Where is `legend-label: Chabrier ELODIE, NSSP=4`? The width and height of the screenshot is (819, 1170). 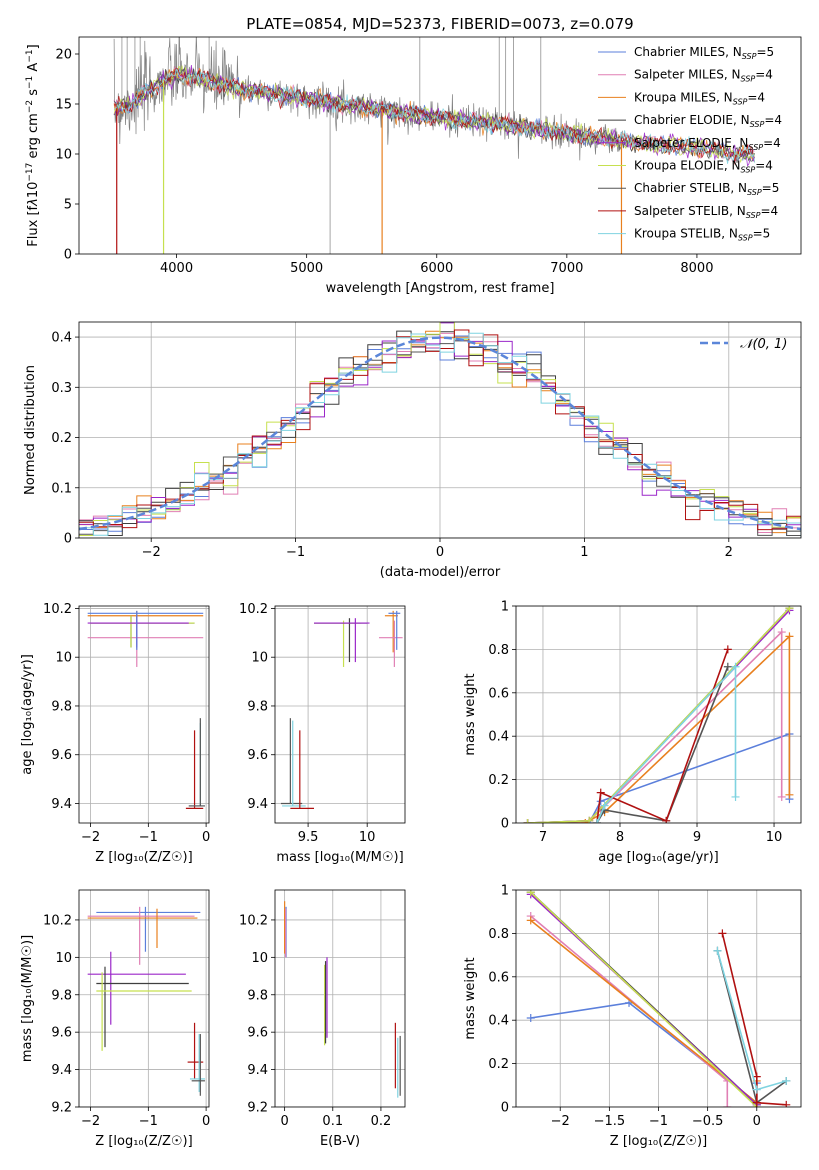 legend-label: Chabrier ELODIE, NSSP=4 is located at coordinates (708, 121).